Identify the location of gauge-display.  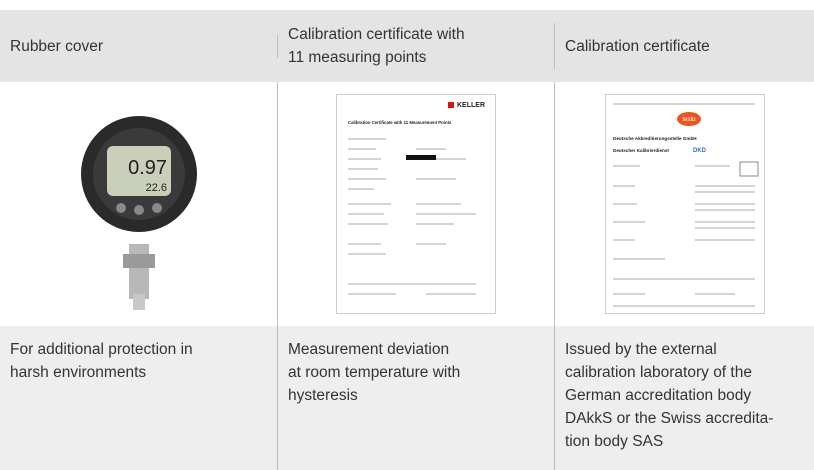
(138, 171).